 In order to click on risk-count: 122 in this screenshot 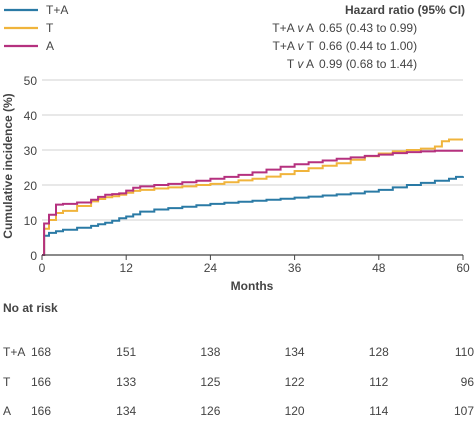, I will do `click(295, 382)`.